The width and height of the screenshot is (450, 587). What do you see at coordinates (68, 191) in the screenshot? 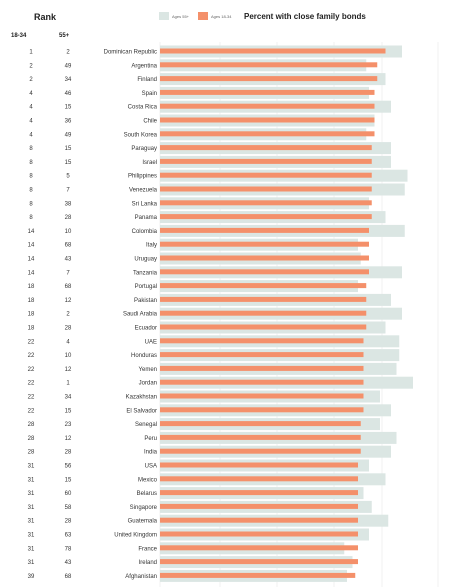
I see `rank-55-plus-venezuela: 7` at bounding box center [68, 191].